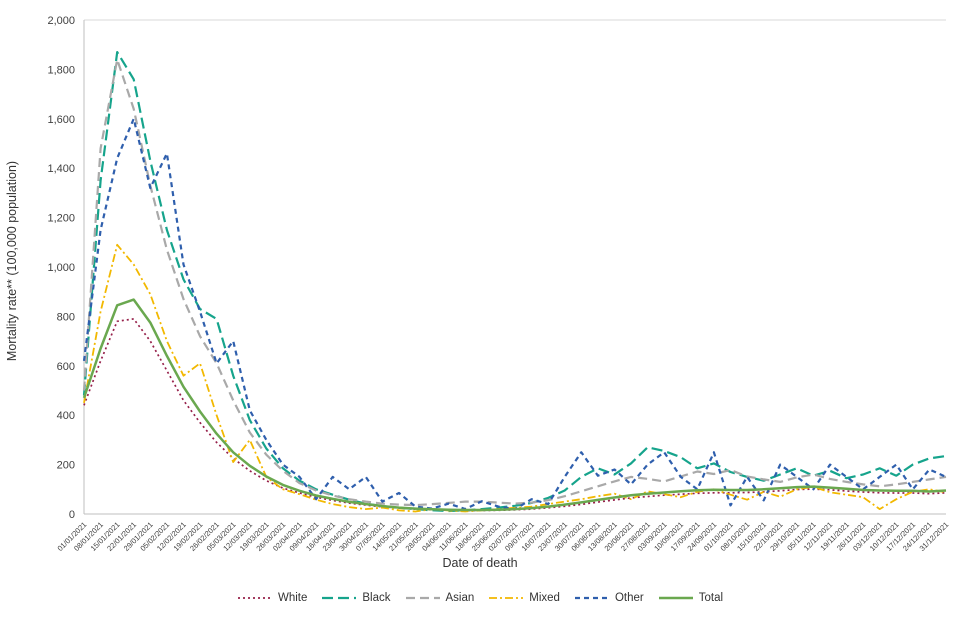  What do you see at coordinates (339, 598) in the screenshot?
I see `legend-line-sample-black` at bounding box center [339, 598].